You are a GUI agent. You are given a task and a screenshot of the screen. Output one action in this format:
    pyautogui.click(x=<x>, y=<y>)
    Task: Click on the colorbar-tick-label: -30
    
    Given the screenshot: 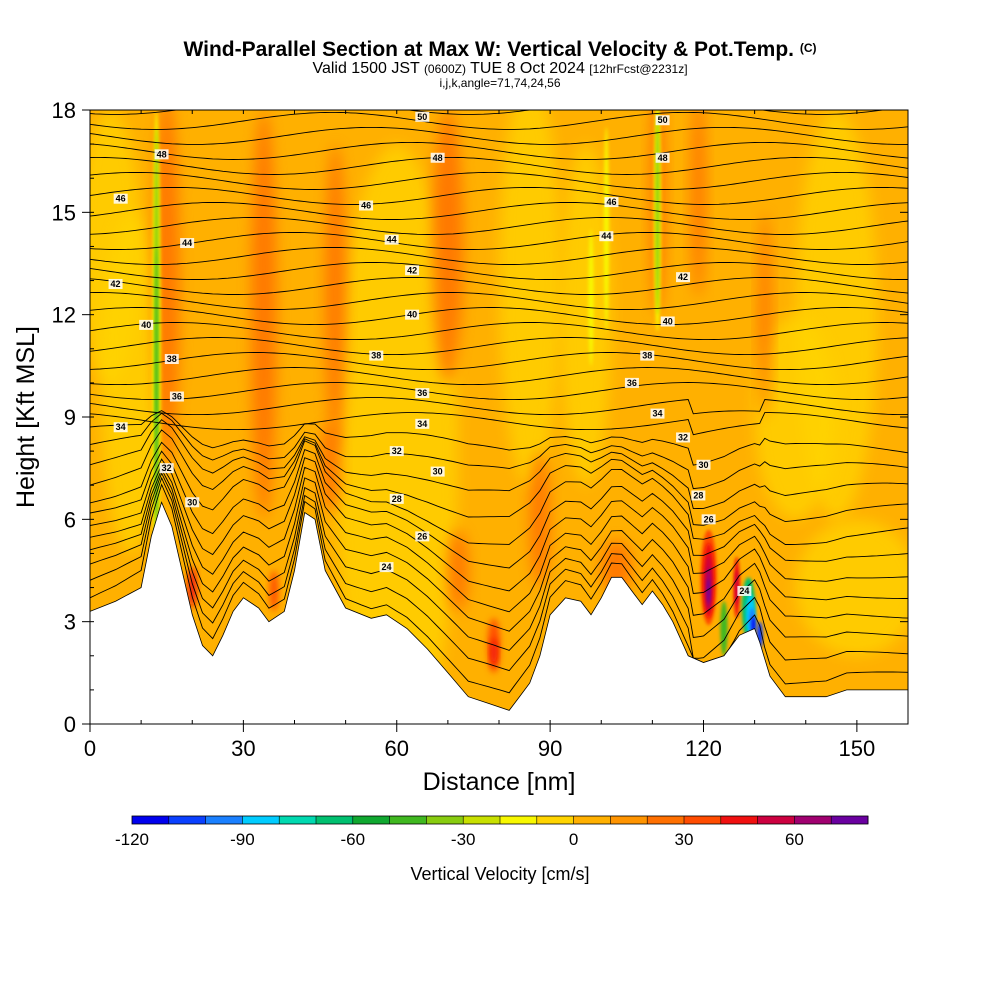 What is the action you would take?
    pyautogui.click(x=463, y=839)
    